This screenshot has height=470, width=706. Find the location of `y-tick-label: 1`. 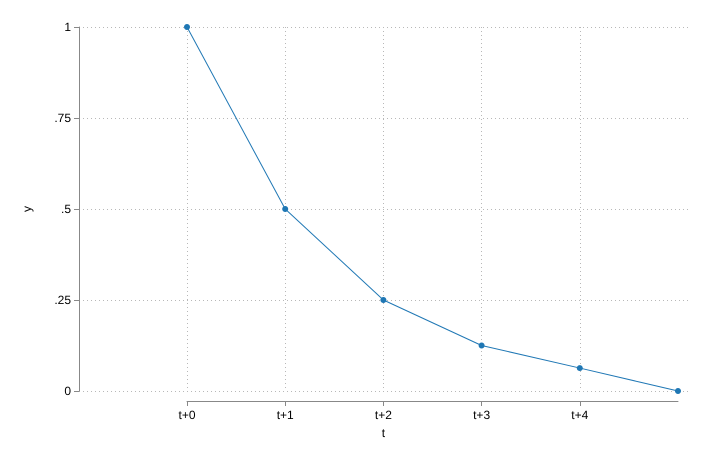

y-tick-label: 1 is located at coordinates (68, 27).